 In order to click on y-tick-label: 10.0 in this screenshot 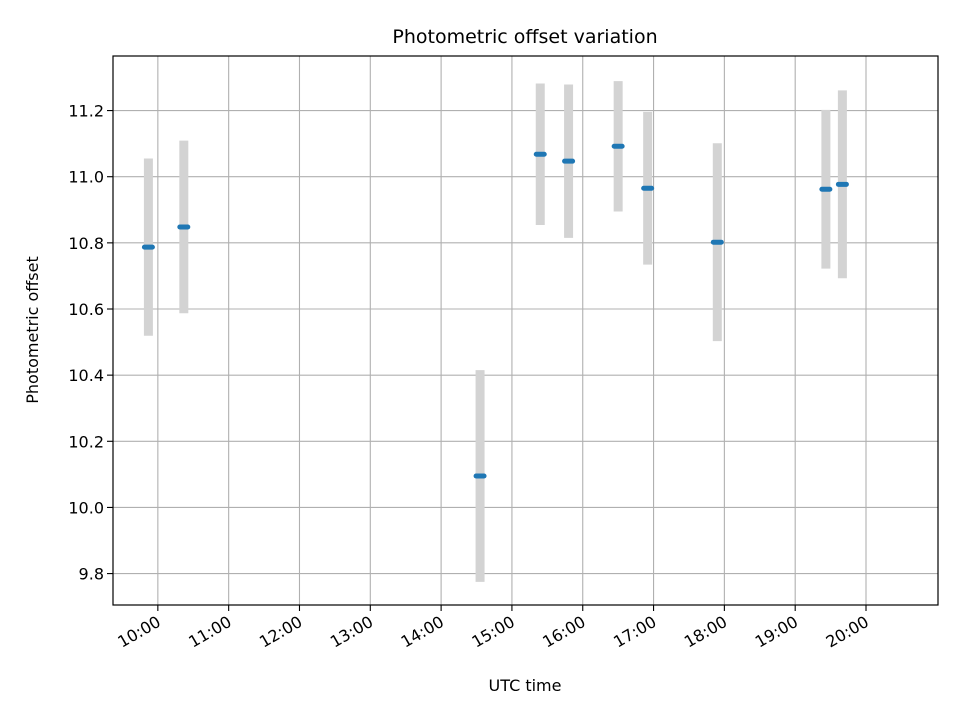, I will do `click(86, 507)`.